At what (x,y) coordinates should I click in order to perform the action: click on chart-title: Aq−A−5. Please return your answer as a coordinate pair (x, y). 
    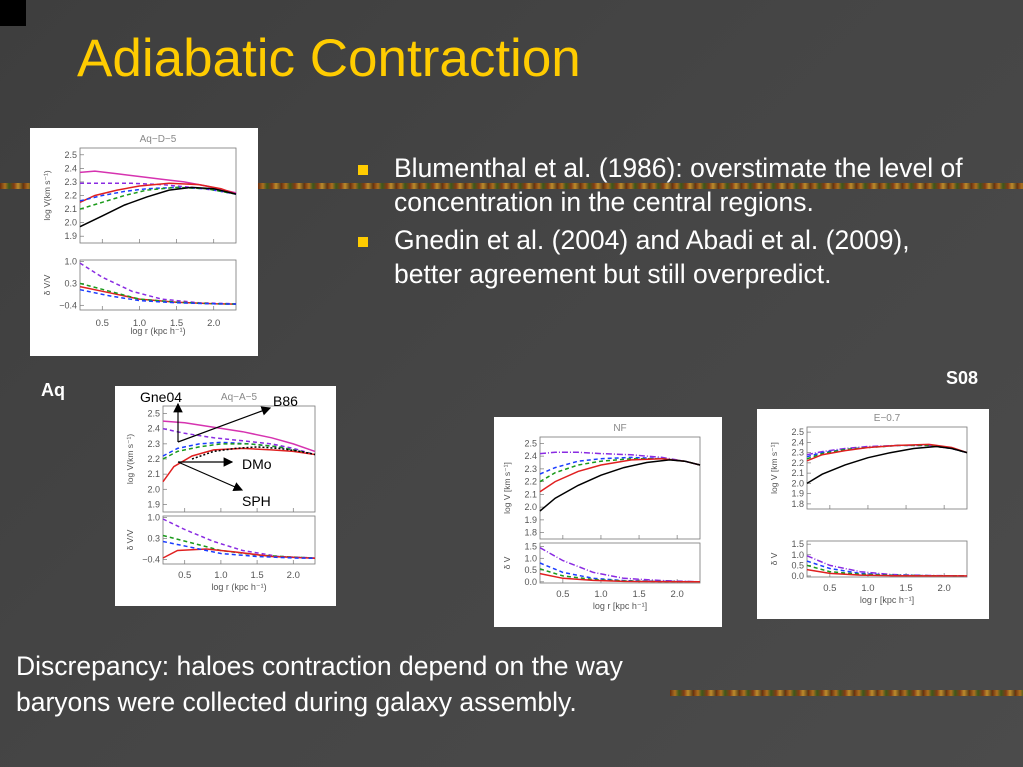
    Looking at the image, I should click on (239, 397).